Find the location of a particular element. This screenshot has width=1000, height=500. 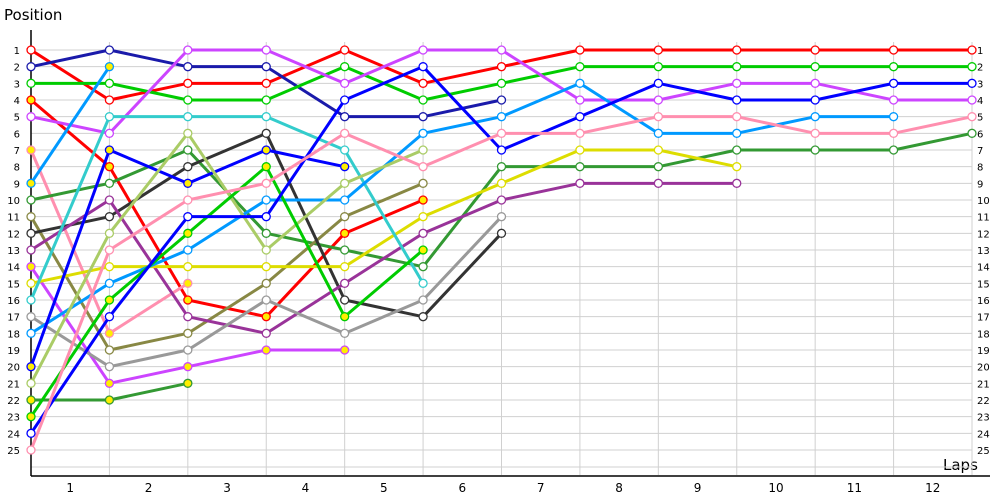

x-tick-label: 10 is located at coordinates (775, 488).